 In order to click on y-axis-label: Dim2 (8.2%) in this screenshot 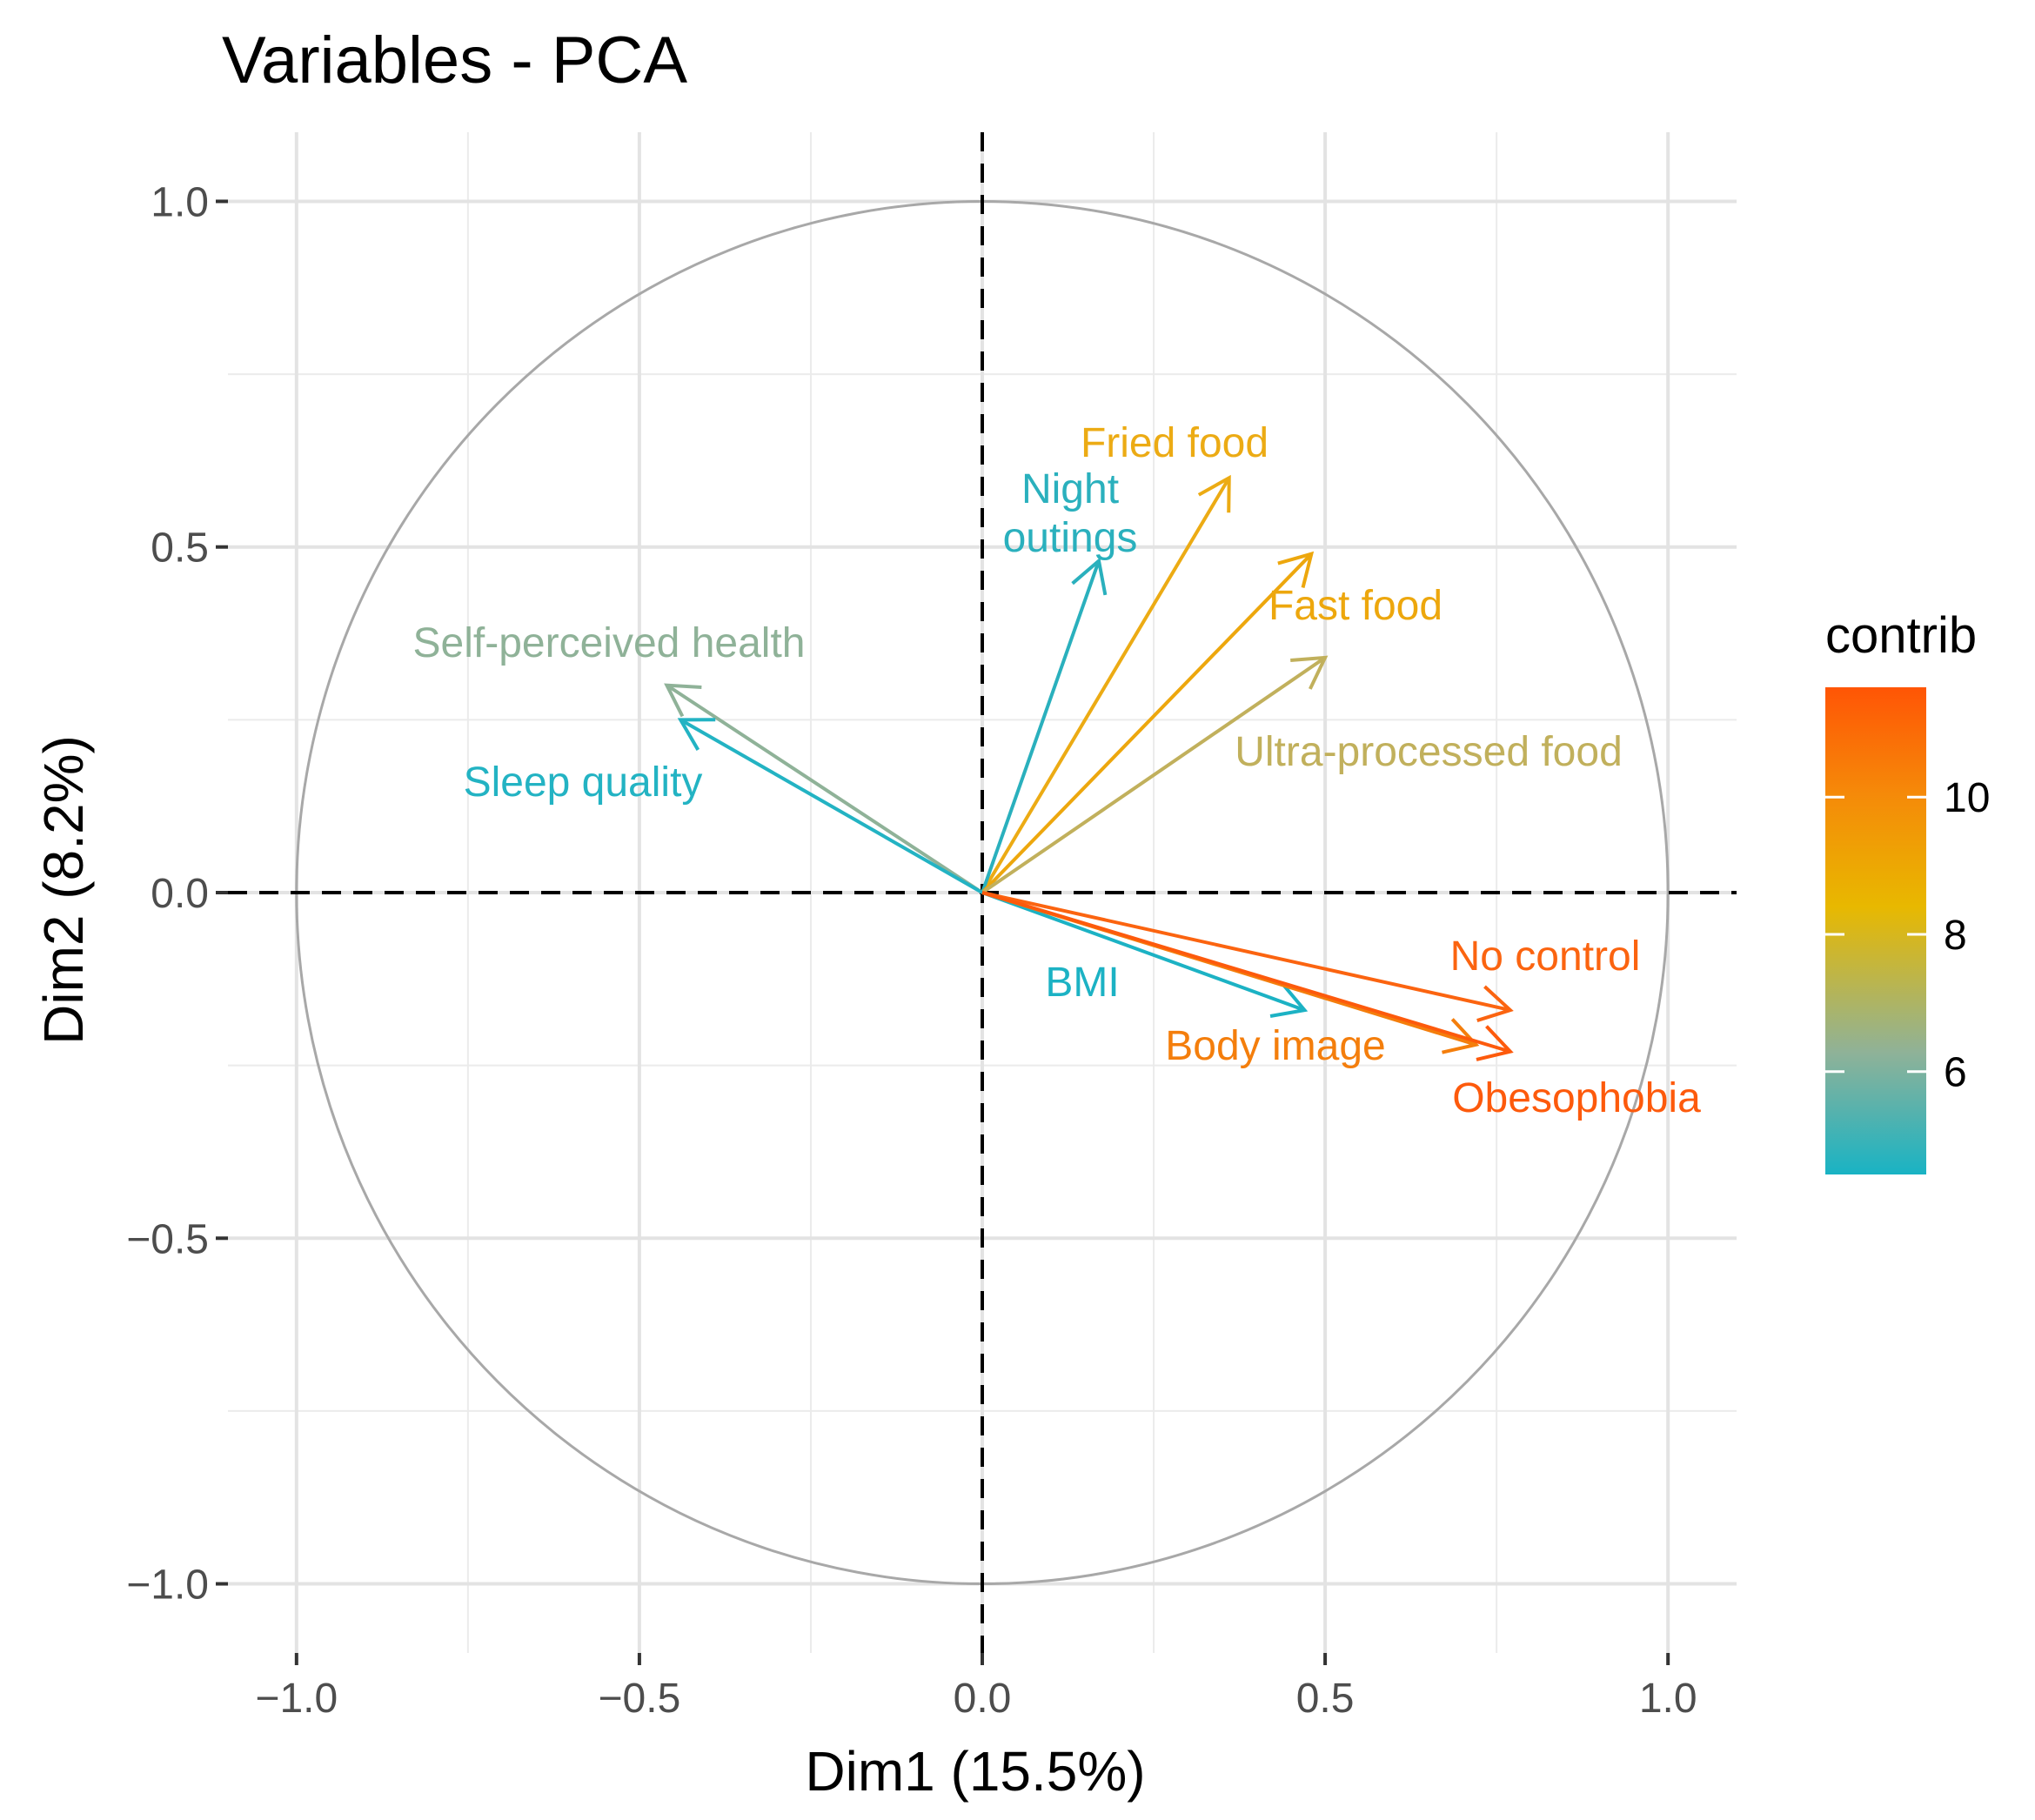, I will do `click(63, 890)`.